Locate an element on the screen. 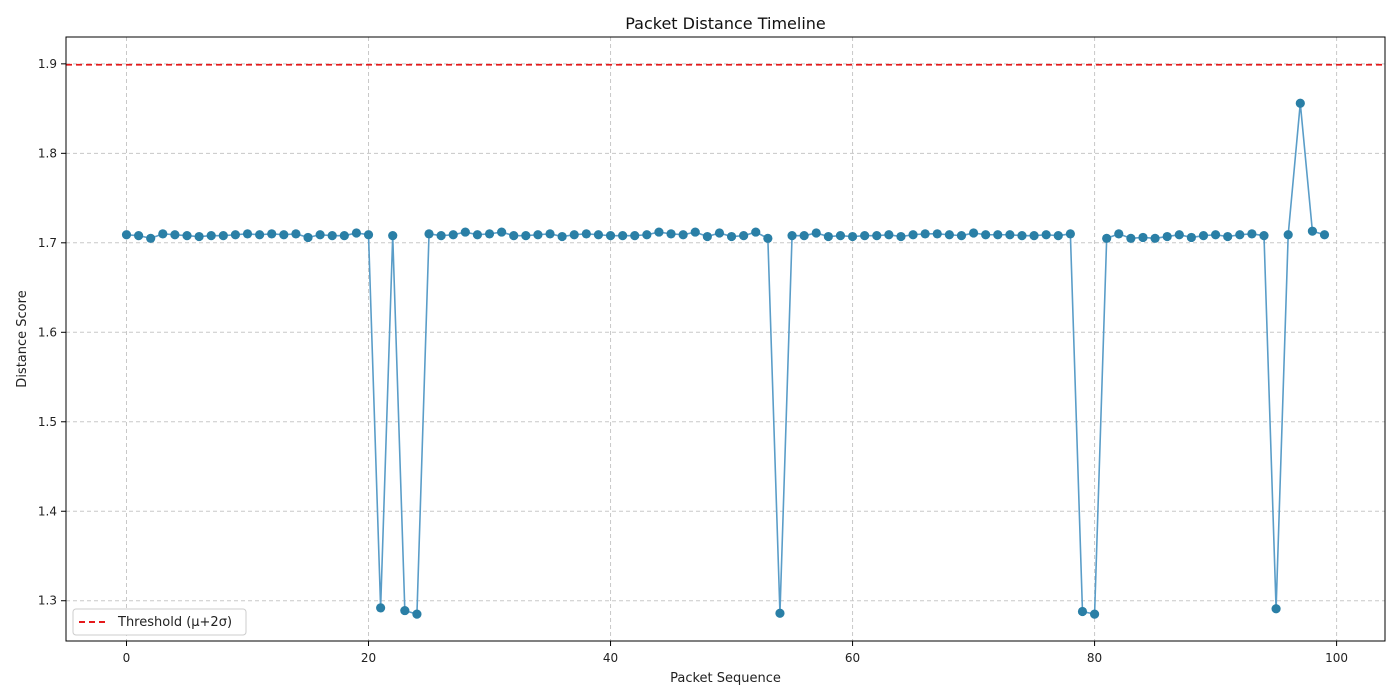 The width and height of the screenshot is (1400, 700). legend-box is located at coordinates (159, 622).